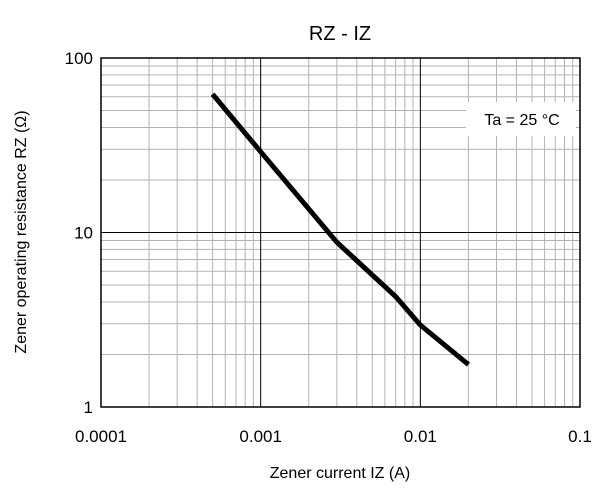 The height and width of the screenshot is (492, 598). What do you see at coordinates (101, 436) in the screenshot?
I see `x-tick-label: 0.0001` at bounding box center [101, 436].